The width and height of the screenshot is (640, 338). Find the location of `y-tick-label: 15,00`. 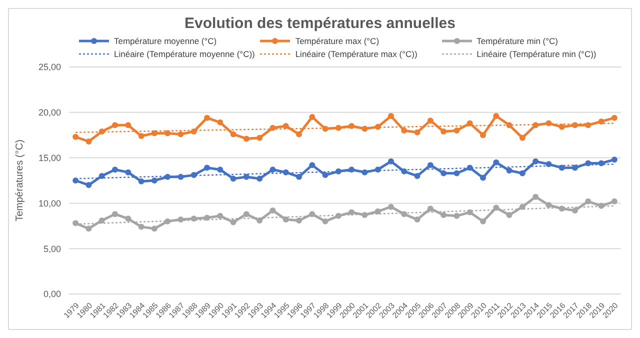

y-tick-label: 15,00 is located at coordinates (49, 157).